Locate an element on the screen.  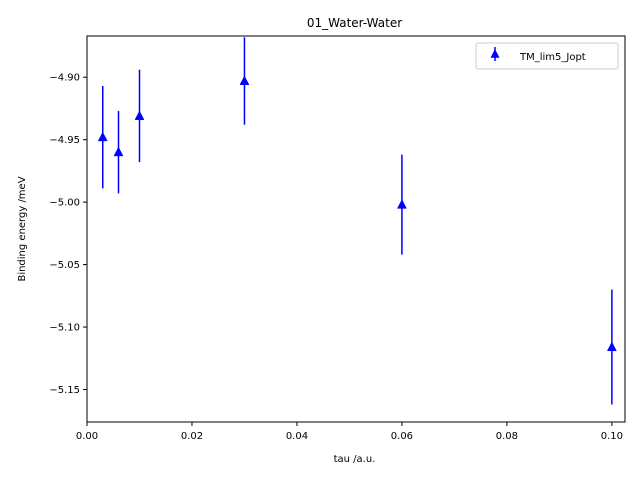
legend-label: TM_lim5_Jopt is located at coordinates (552, 57).